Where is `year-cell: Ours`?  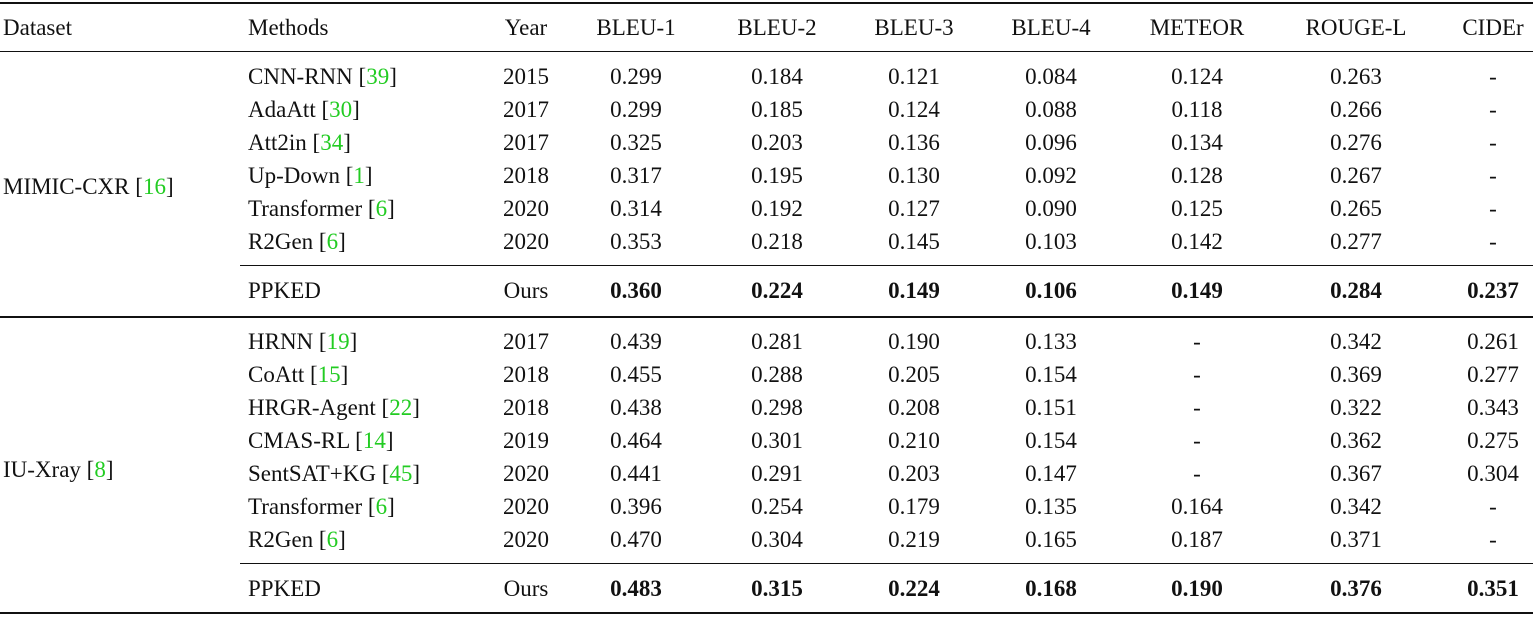
year-cell: Ours is located at coordinates (526, 588).